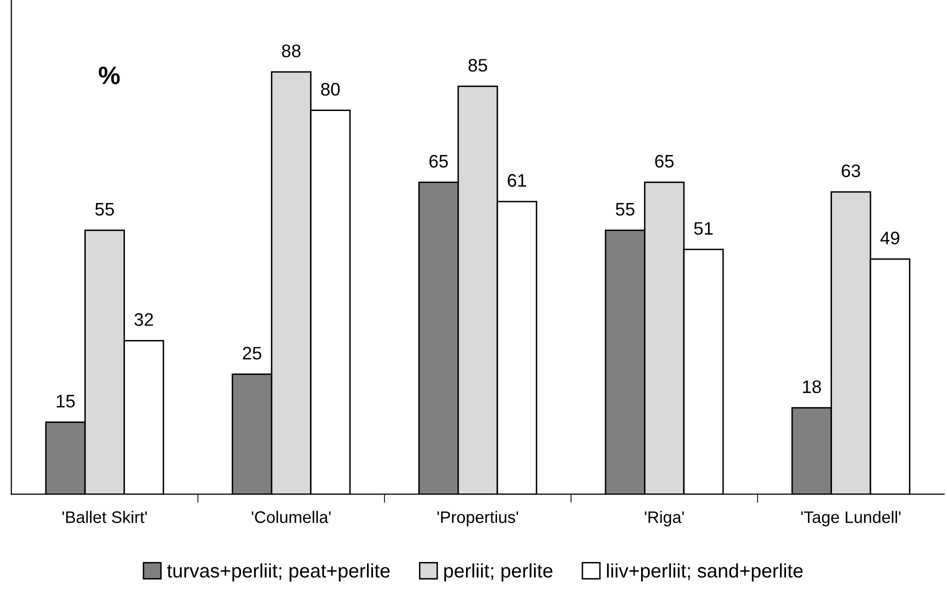 The image size is (947, 599). Describe the element at coordinates (278, 572) in the screenshot. I see `legend-label: turvas+perliit; peat+perlite` at that location.